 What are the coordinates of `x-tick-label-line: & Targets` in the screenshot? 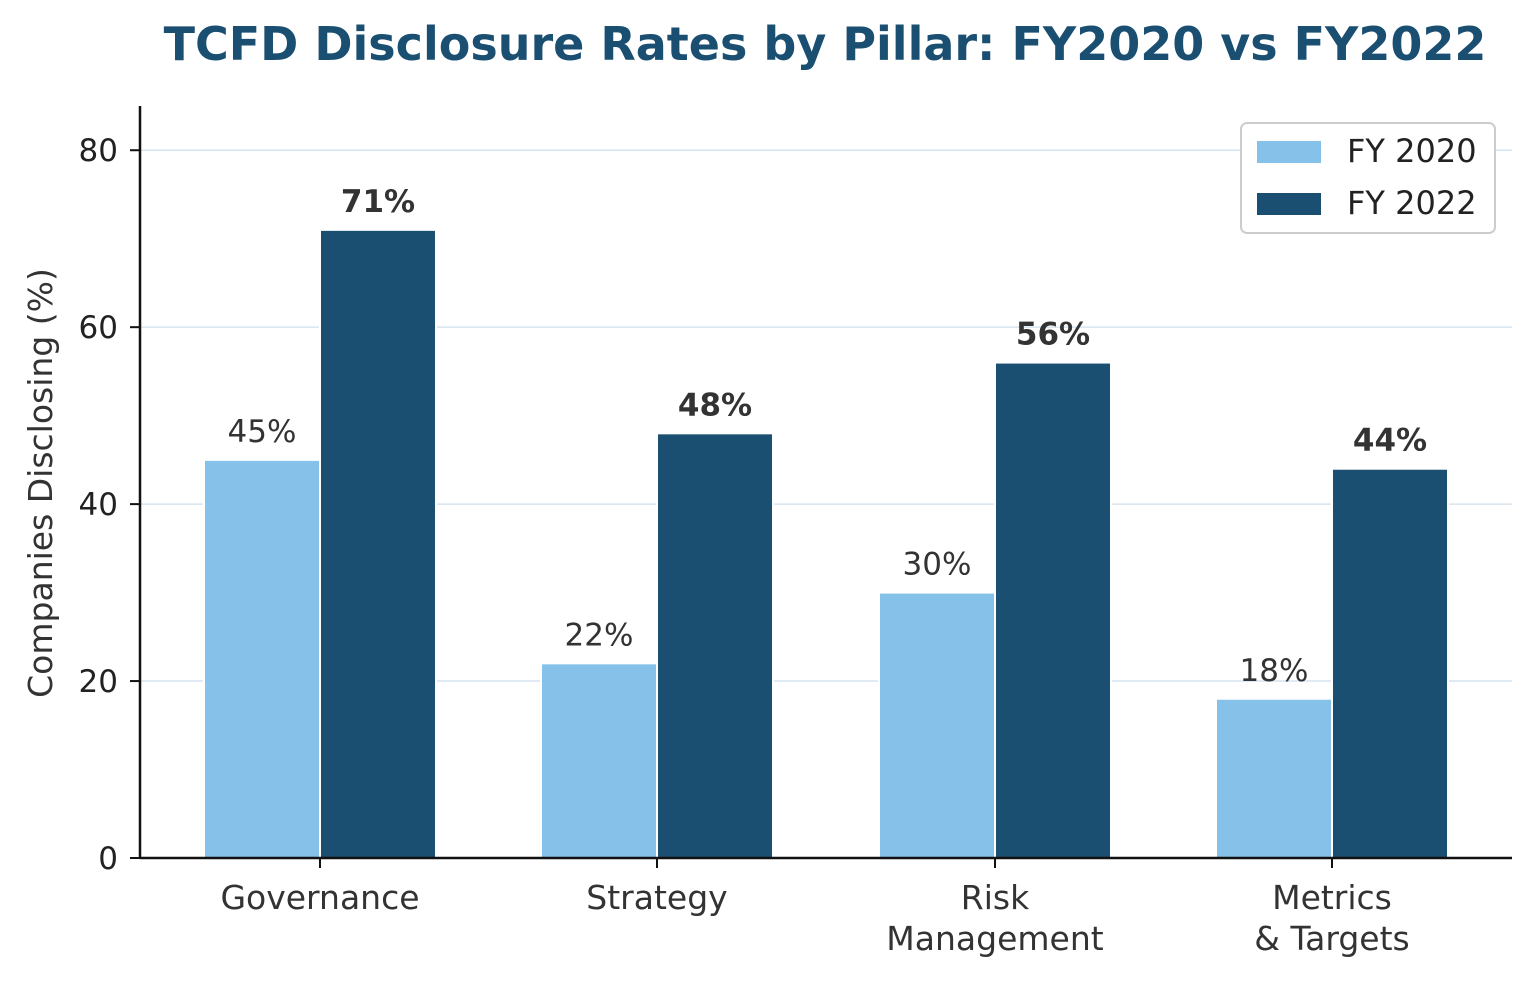 It's located at (1332, 938).